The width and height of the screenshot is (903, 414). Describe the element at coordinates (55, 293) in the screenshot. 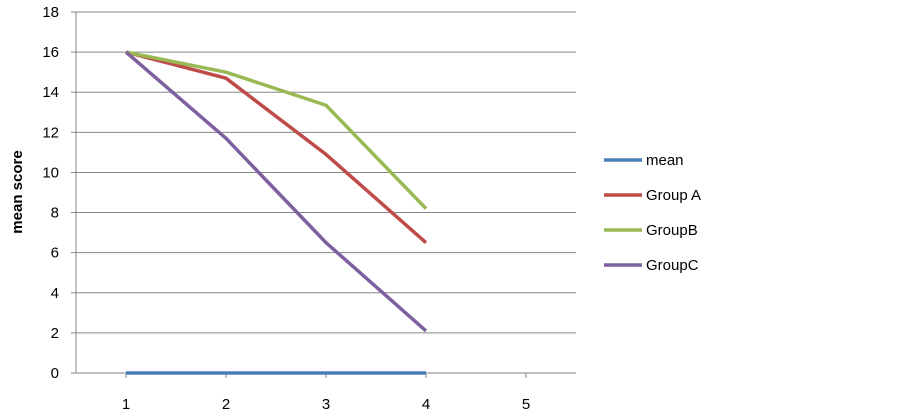

I see `y-tick-label: 4` at that location.